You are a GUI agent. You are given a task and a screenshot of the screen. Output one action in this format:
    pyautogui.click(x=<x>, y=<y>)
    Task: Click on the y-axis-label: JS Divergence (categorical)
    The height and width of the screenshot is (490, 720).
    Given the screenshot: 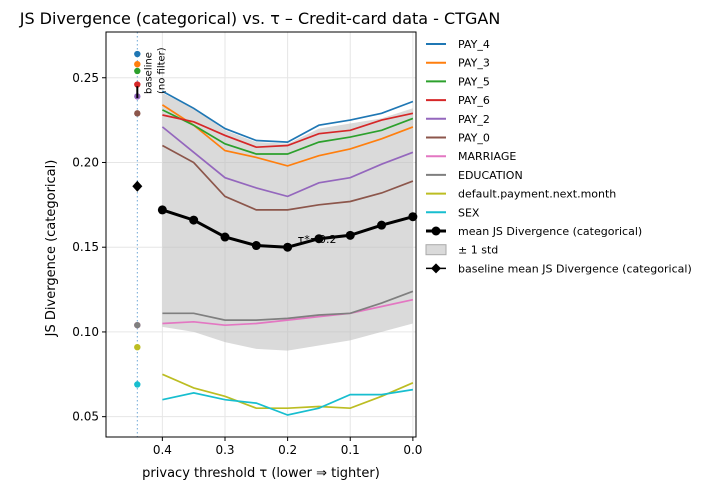 What is the action you would take?
    pyautogui.click(x=51, y=249)
    